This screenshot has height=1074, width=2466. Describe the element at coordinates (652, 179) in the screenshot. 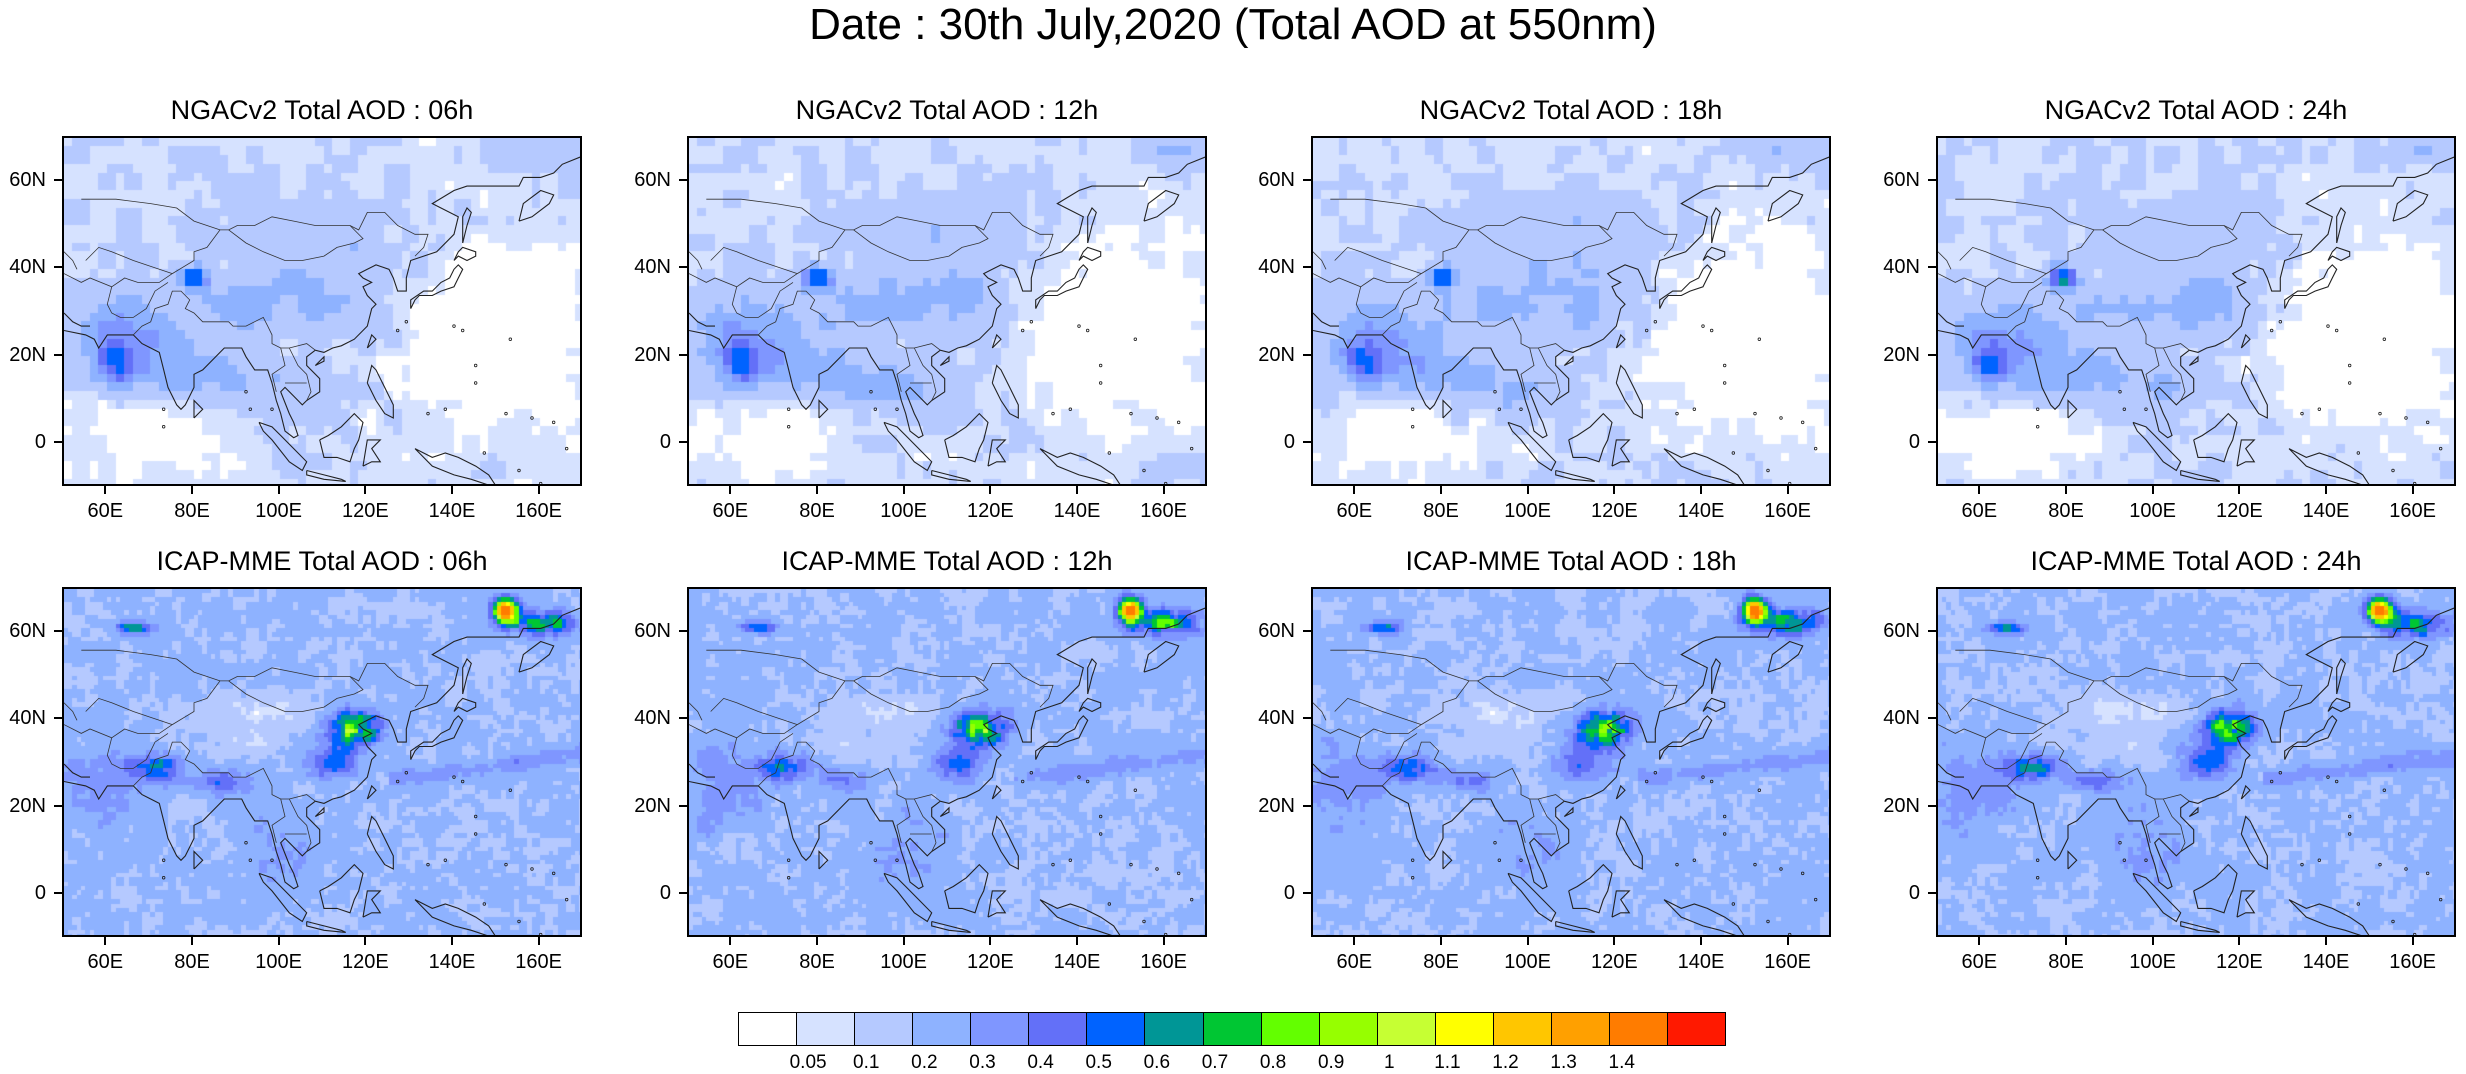

I see `y-tick-label: 60N` at that location.